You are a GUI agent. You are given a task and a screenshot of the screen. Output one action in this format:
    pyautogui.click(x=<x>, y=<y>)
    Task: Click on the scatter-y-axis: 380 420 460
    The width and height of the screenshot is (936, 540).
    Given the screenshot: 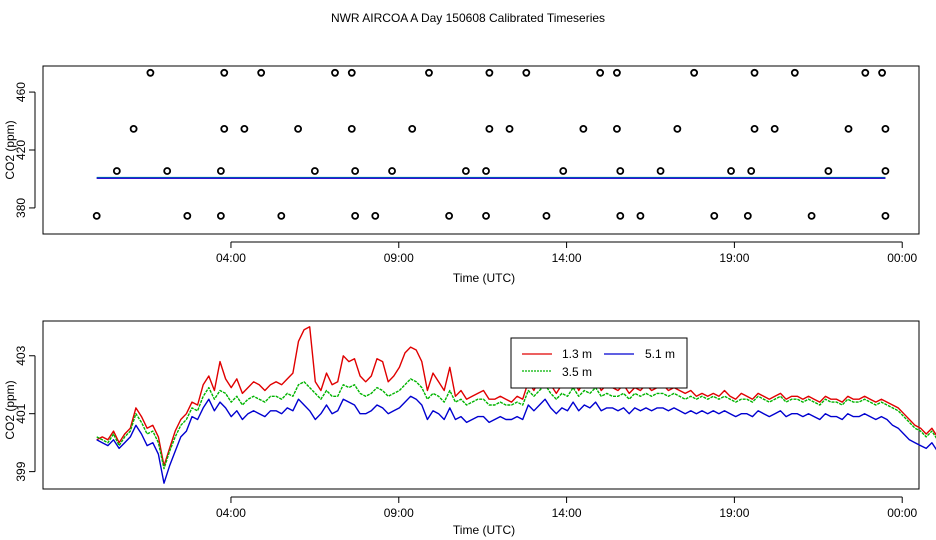 What is the action you would take?
    pyautogui.click(x=25, y=150)
    